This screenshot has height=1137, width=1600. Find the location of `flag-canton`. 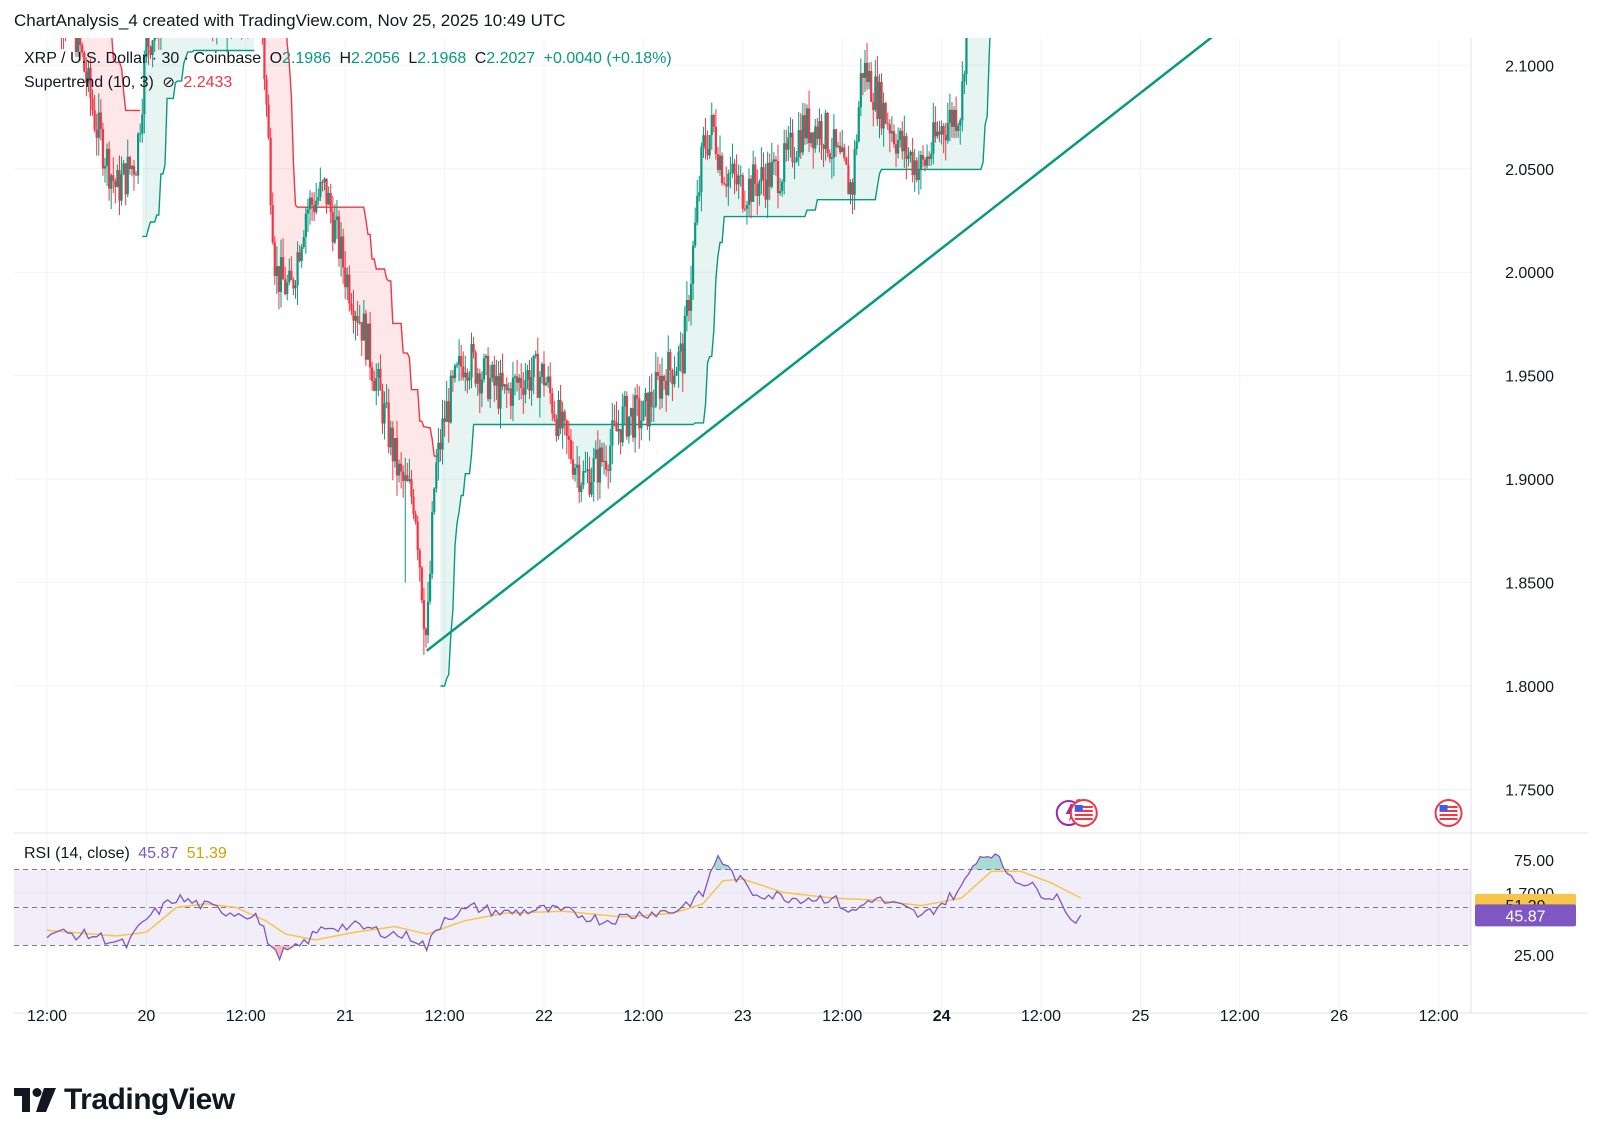

flag-canton is located at coordinates (1078, 808).